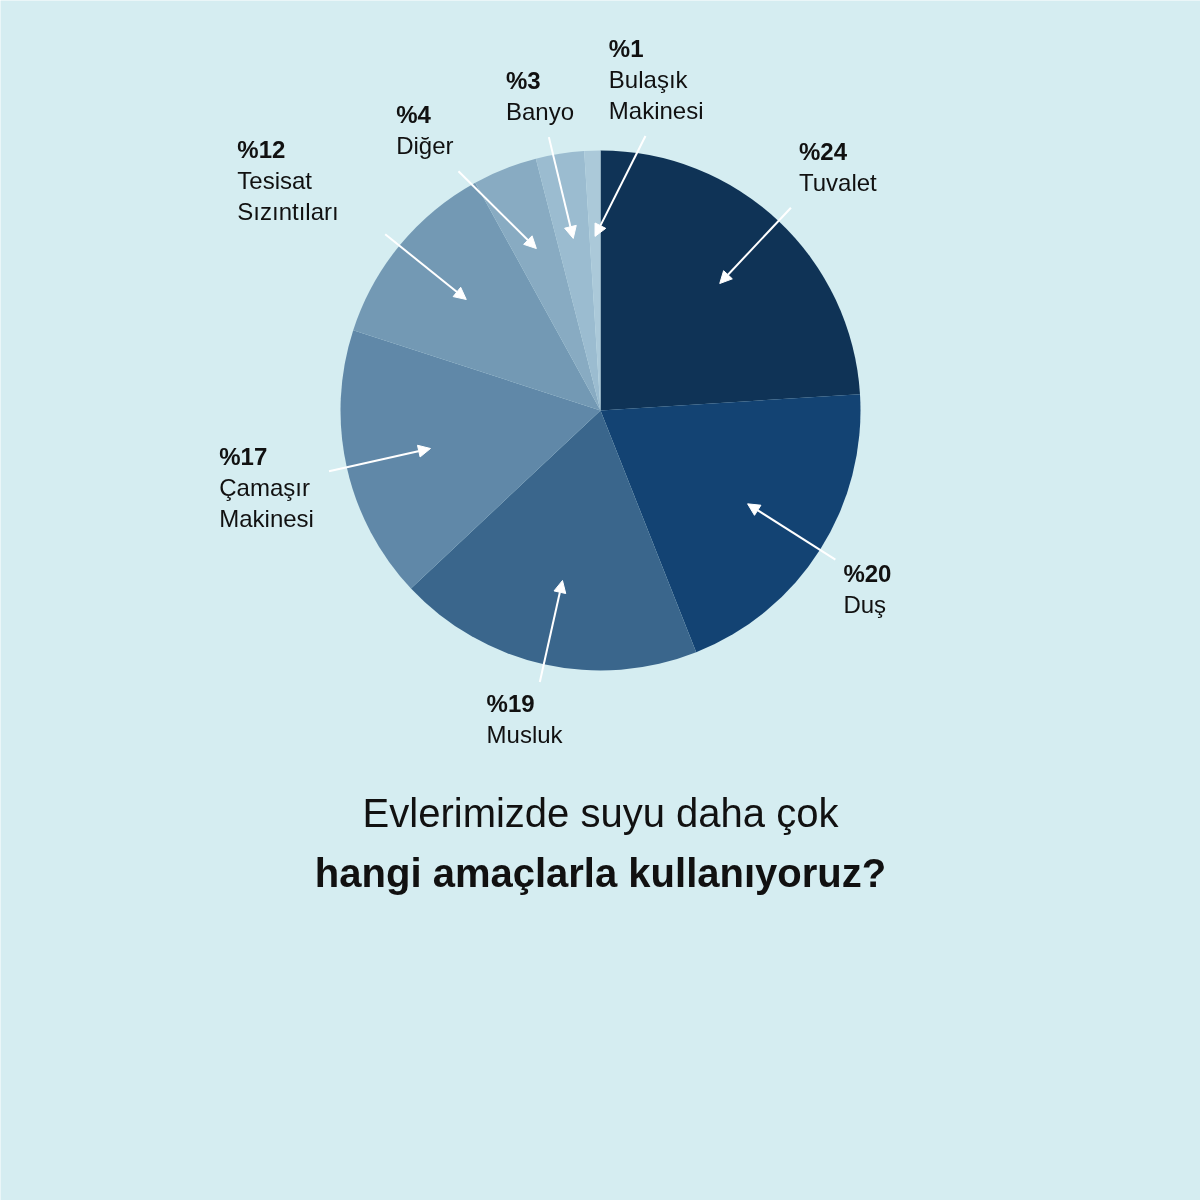 Image resolution: width=1200 pixels, height=1200 pixels. I want to click on data-label: %1, so click(626, 48).